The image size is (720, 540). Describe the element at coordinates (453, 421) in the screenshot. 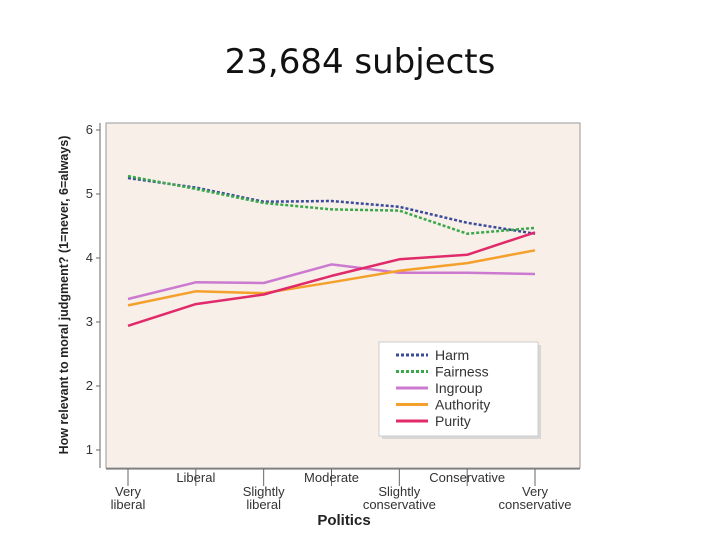

I see `legend-label-purity: Purity` at that location.